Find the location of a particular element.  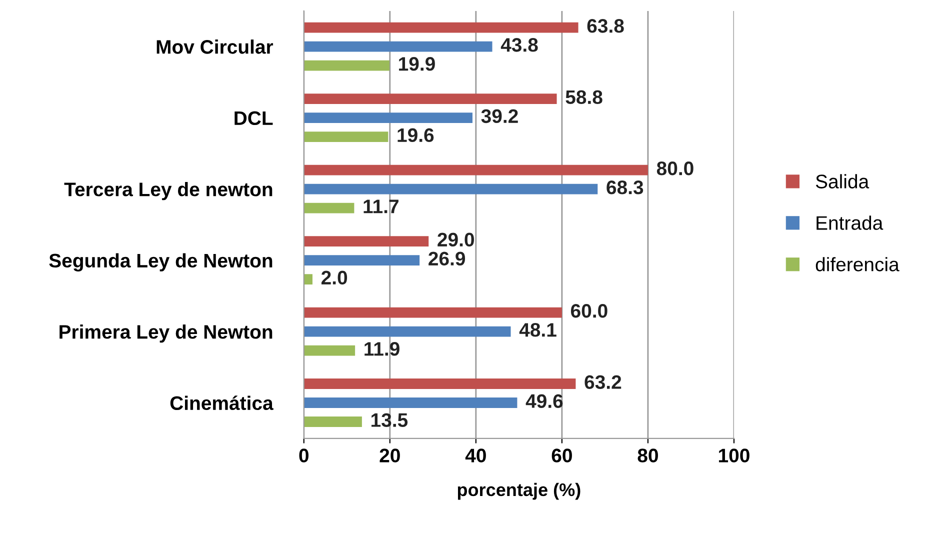

x-tick-label: 100 is located at coordinates (734, 455).